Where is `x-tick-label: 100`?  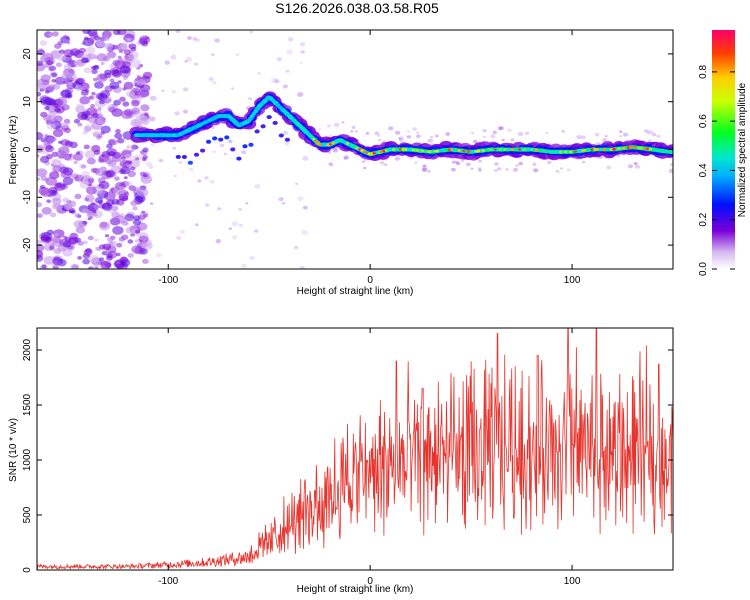 x-tick-label: 100 is located at coordinates (572, 581).